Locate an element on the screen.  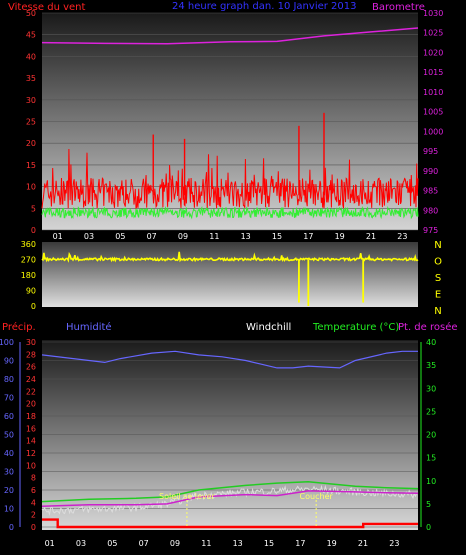
humidity-tick: 70 is located at coordinates (9, 398).